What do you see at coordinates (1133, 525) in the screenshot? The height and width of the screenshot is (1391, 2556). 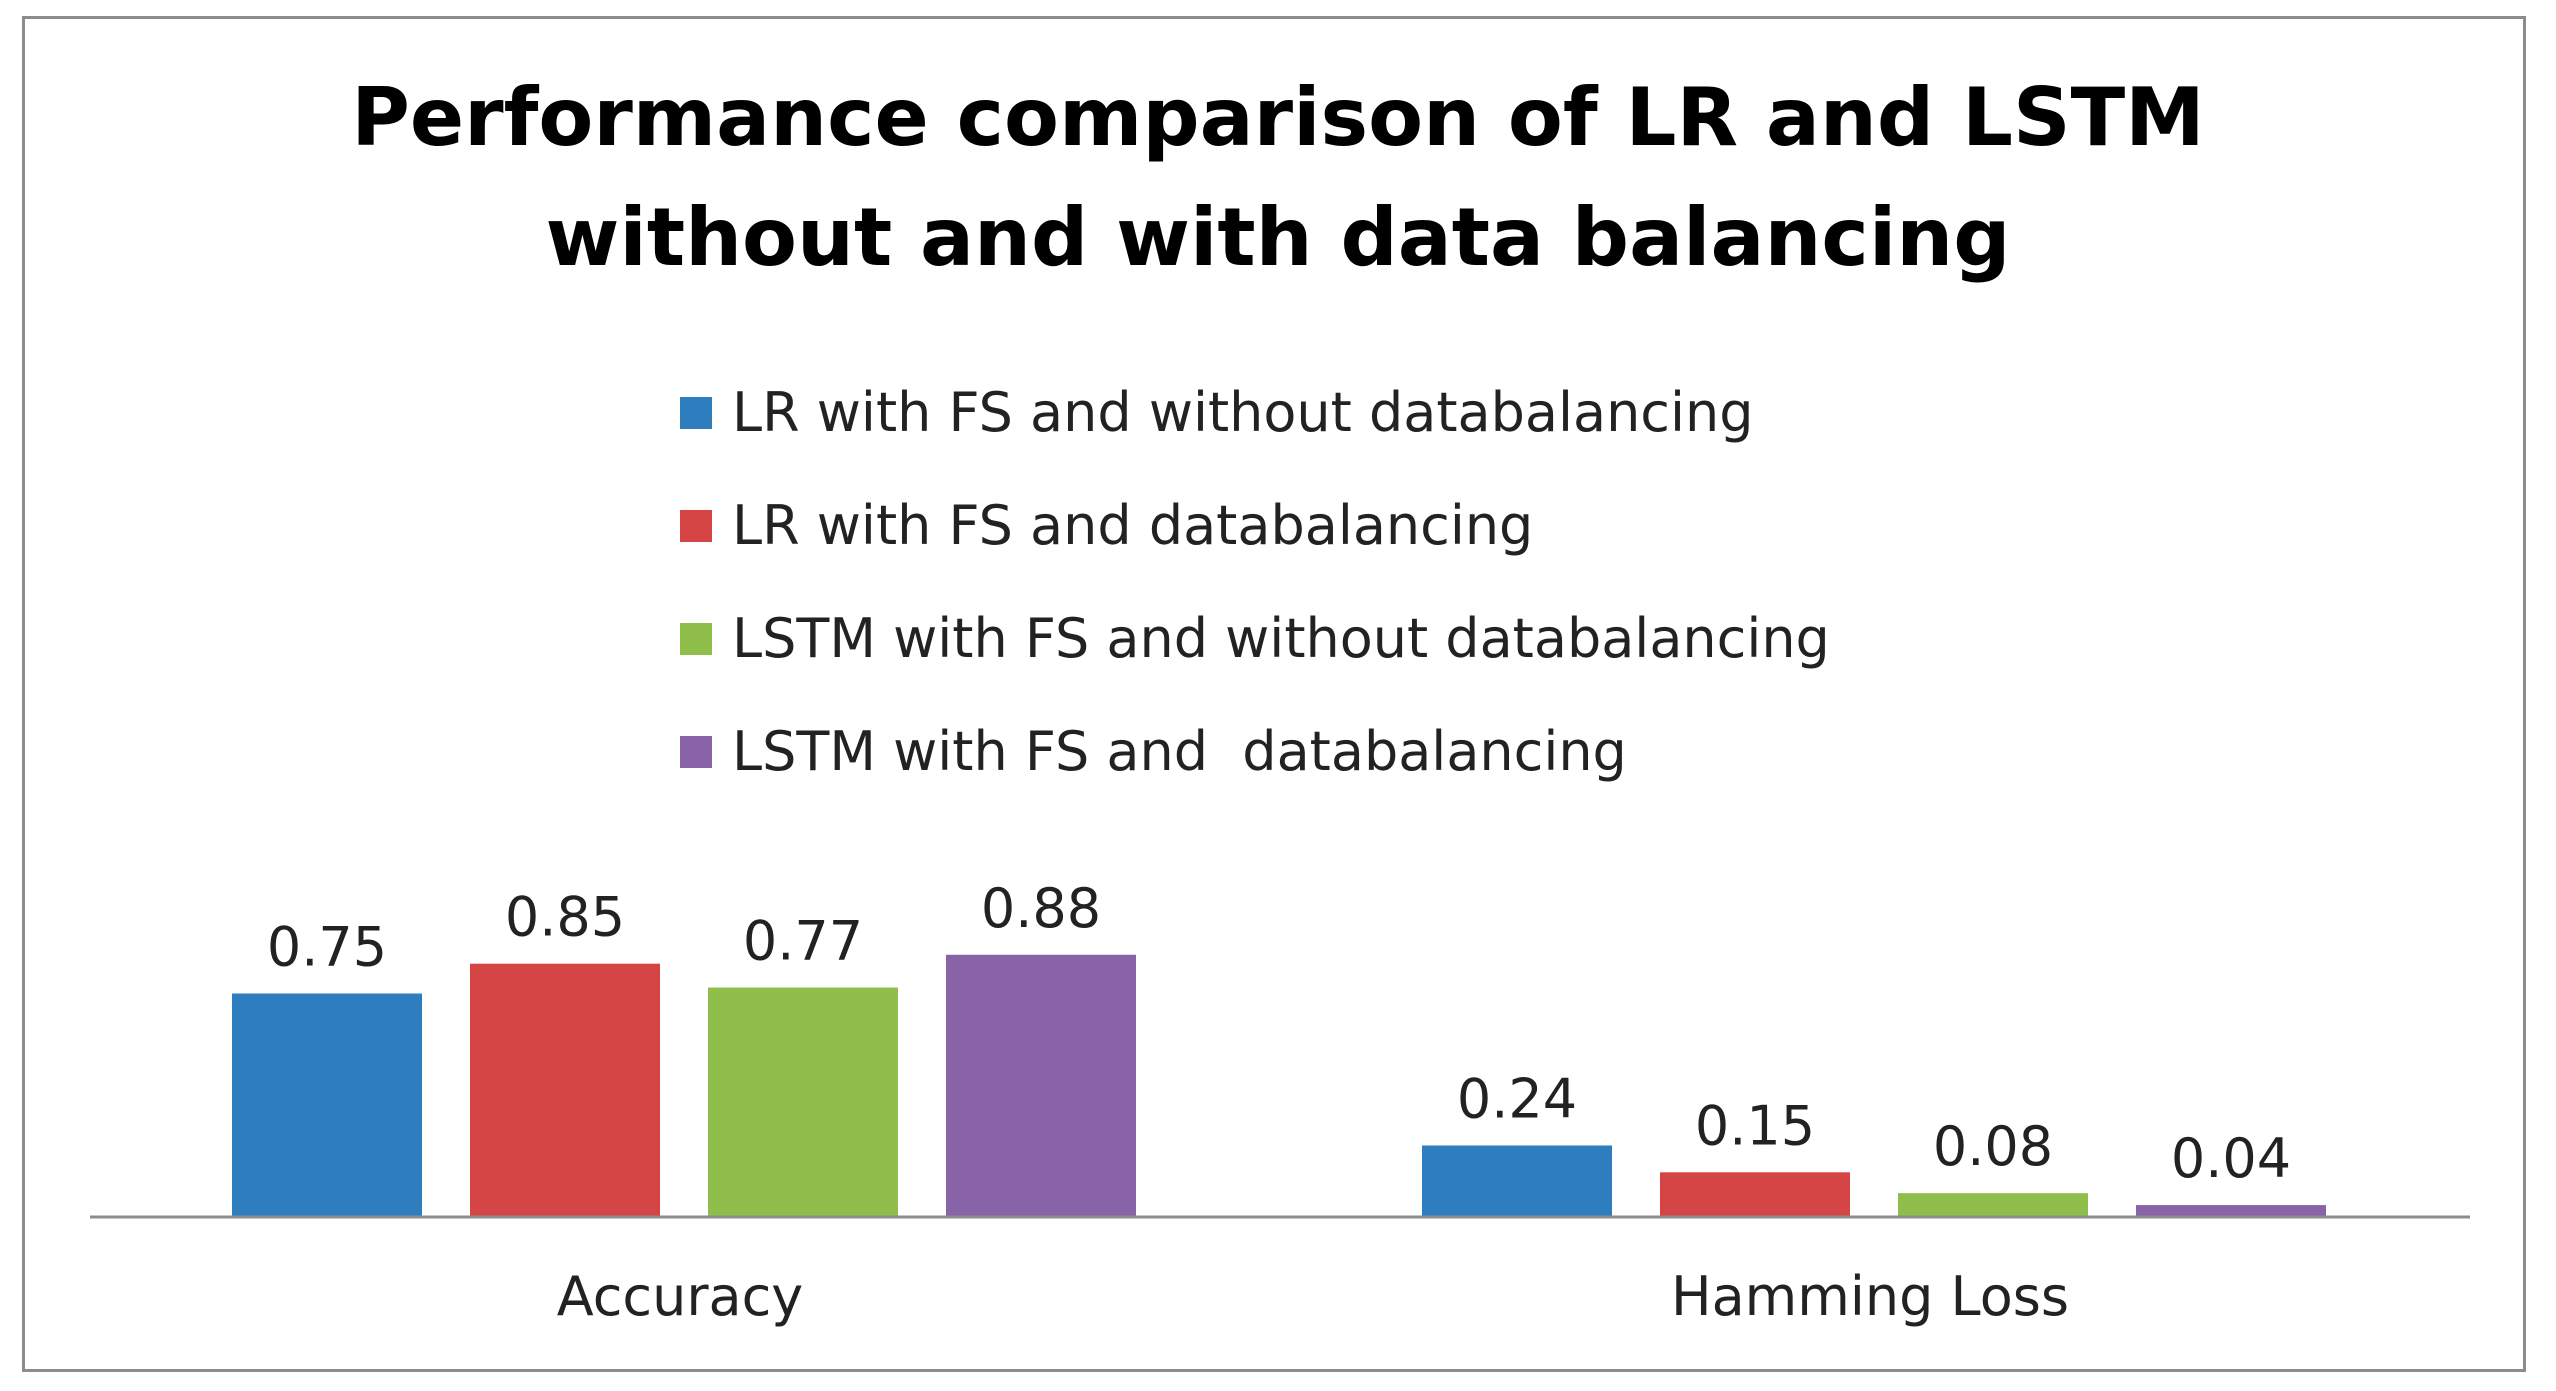 I see `legend-label: LR with FS and databalancing` at bounding box center [1133, 525].